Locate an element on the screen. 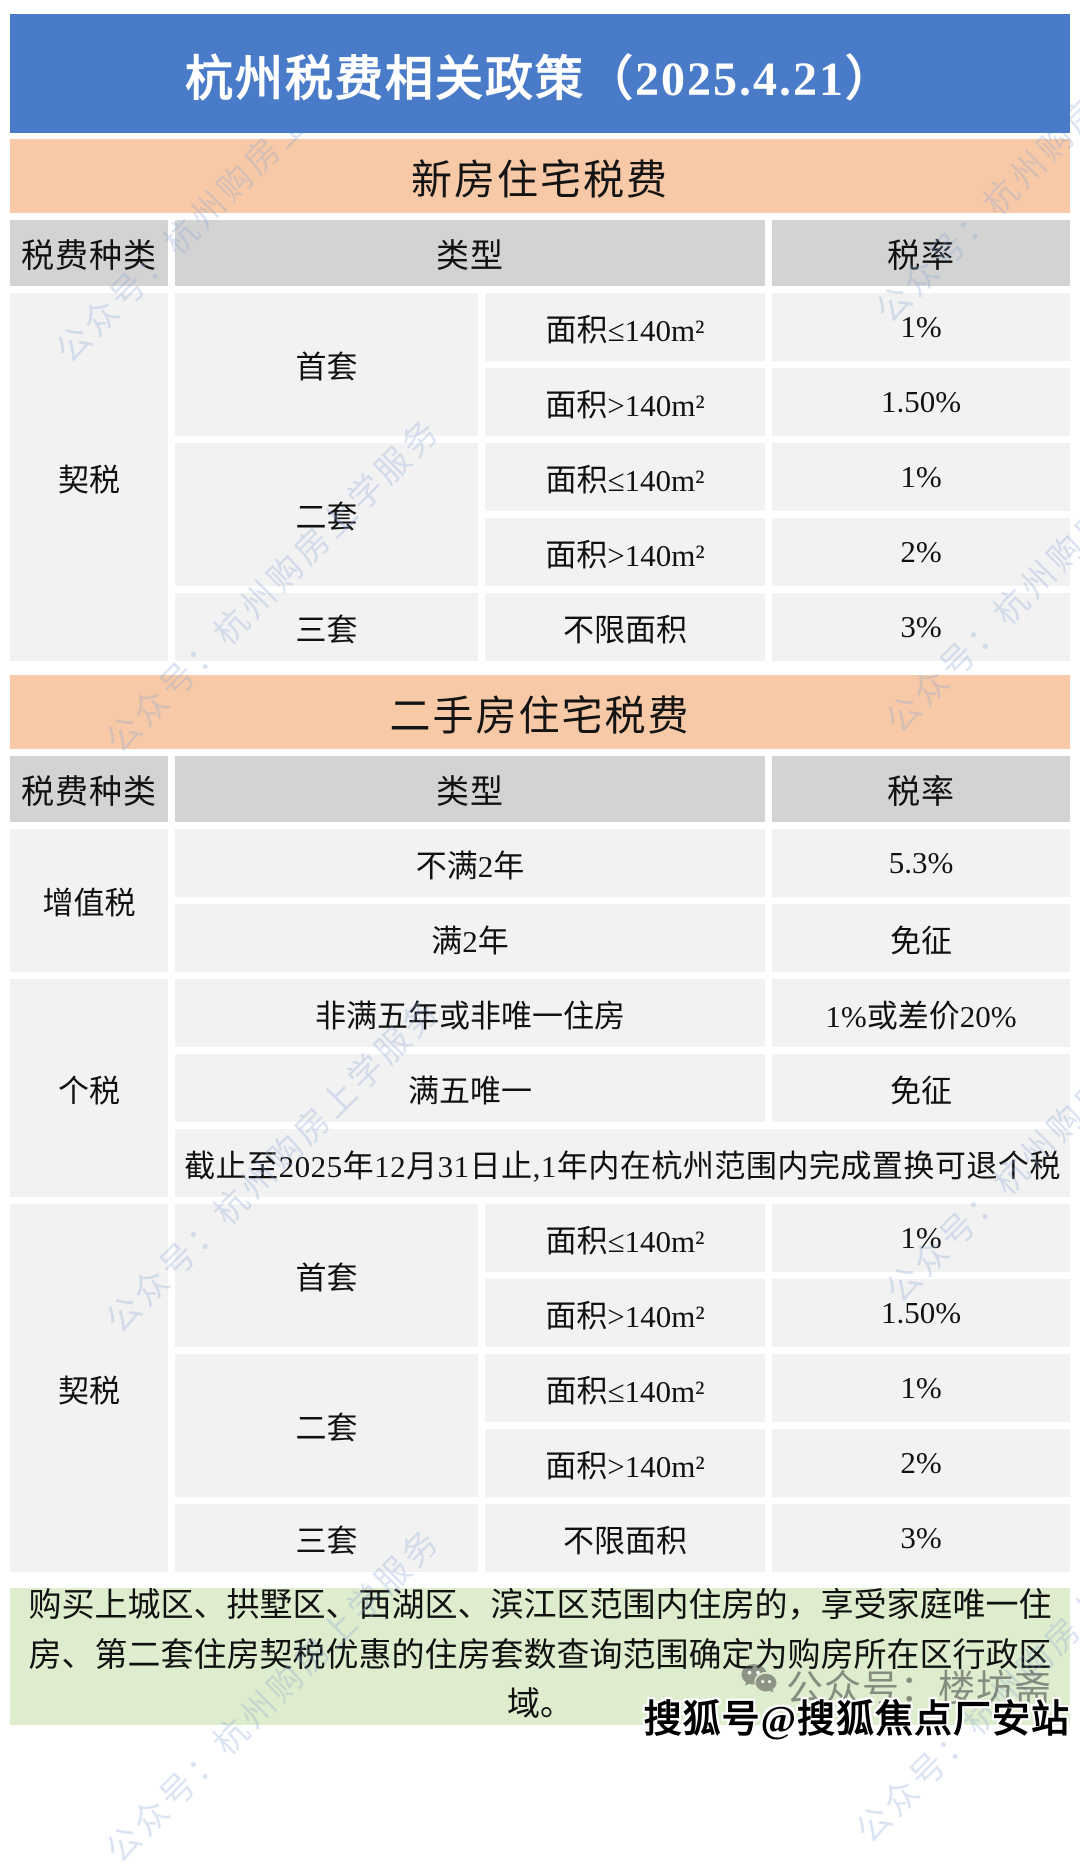 The height and width of the screenshot is (1872, 1080). cell-tax-rate: 5.3% is located at coordinates (921, 863).